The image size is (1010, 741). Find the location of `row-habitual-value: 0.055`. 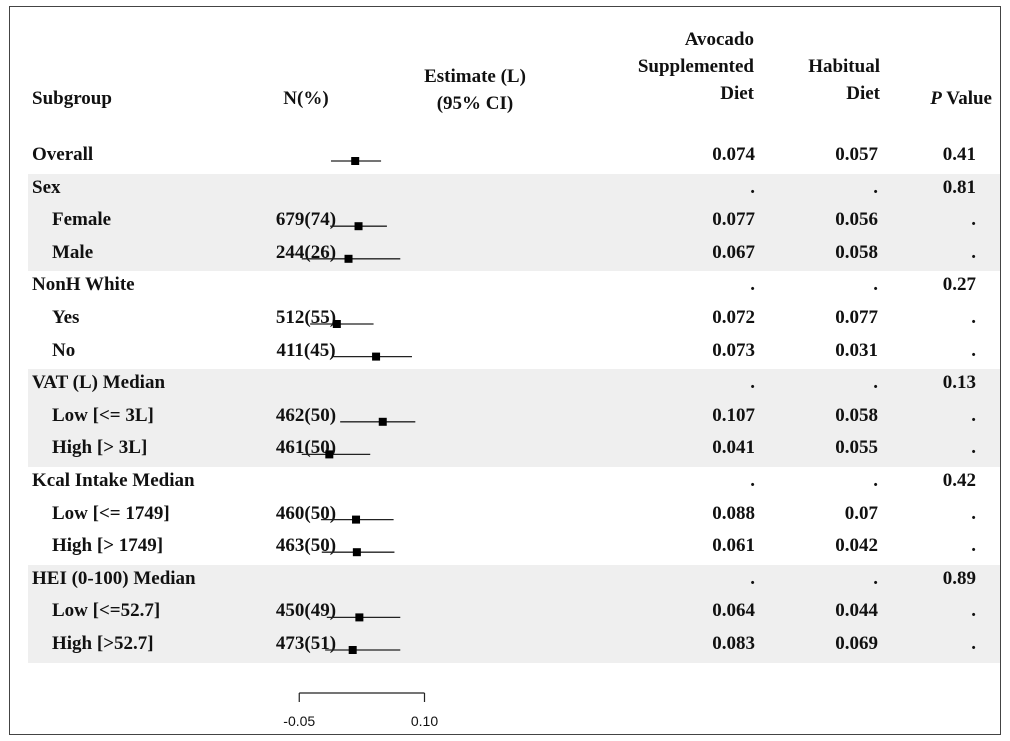

row-habitual-value: 0.055 is located at coordinates (856, 448).